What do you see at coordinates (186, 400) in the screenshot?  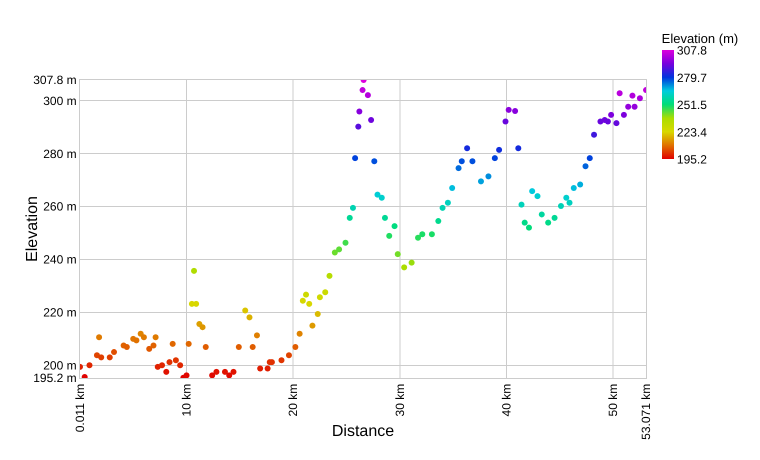 I see `x-tick-label: 10 km` at bounding box center [186, 400].